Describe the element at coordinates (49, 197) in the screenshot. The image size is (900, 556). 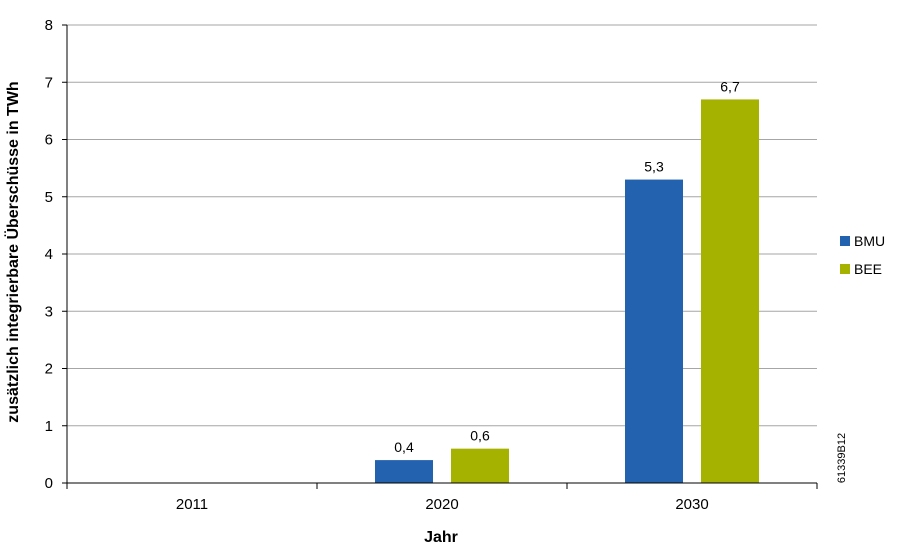
I see `y-tick-label: 5` at that location.